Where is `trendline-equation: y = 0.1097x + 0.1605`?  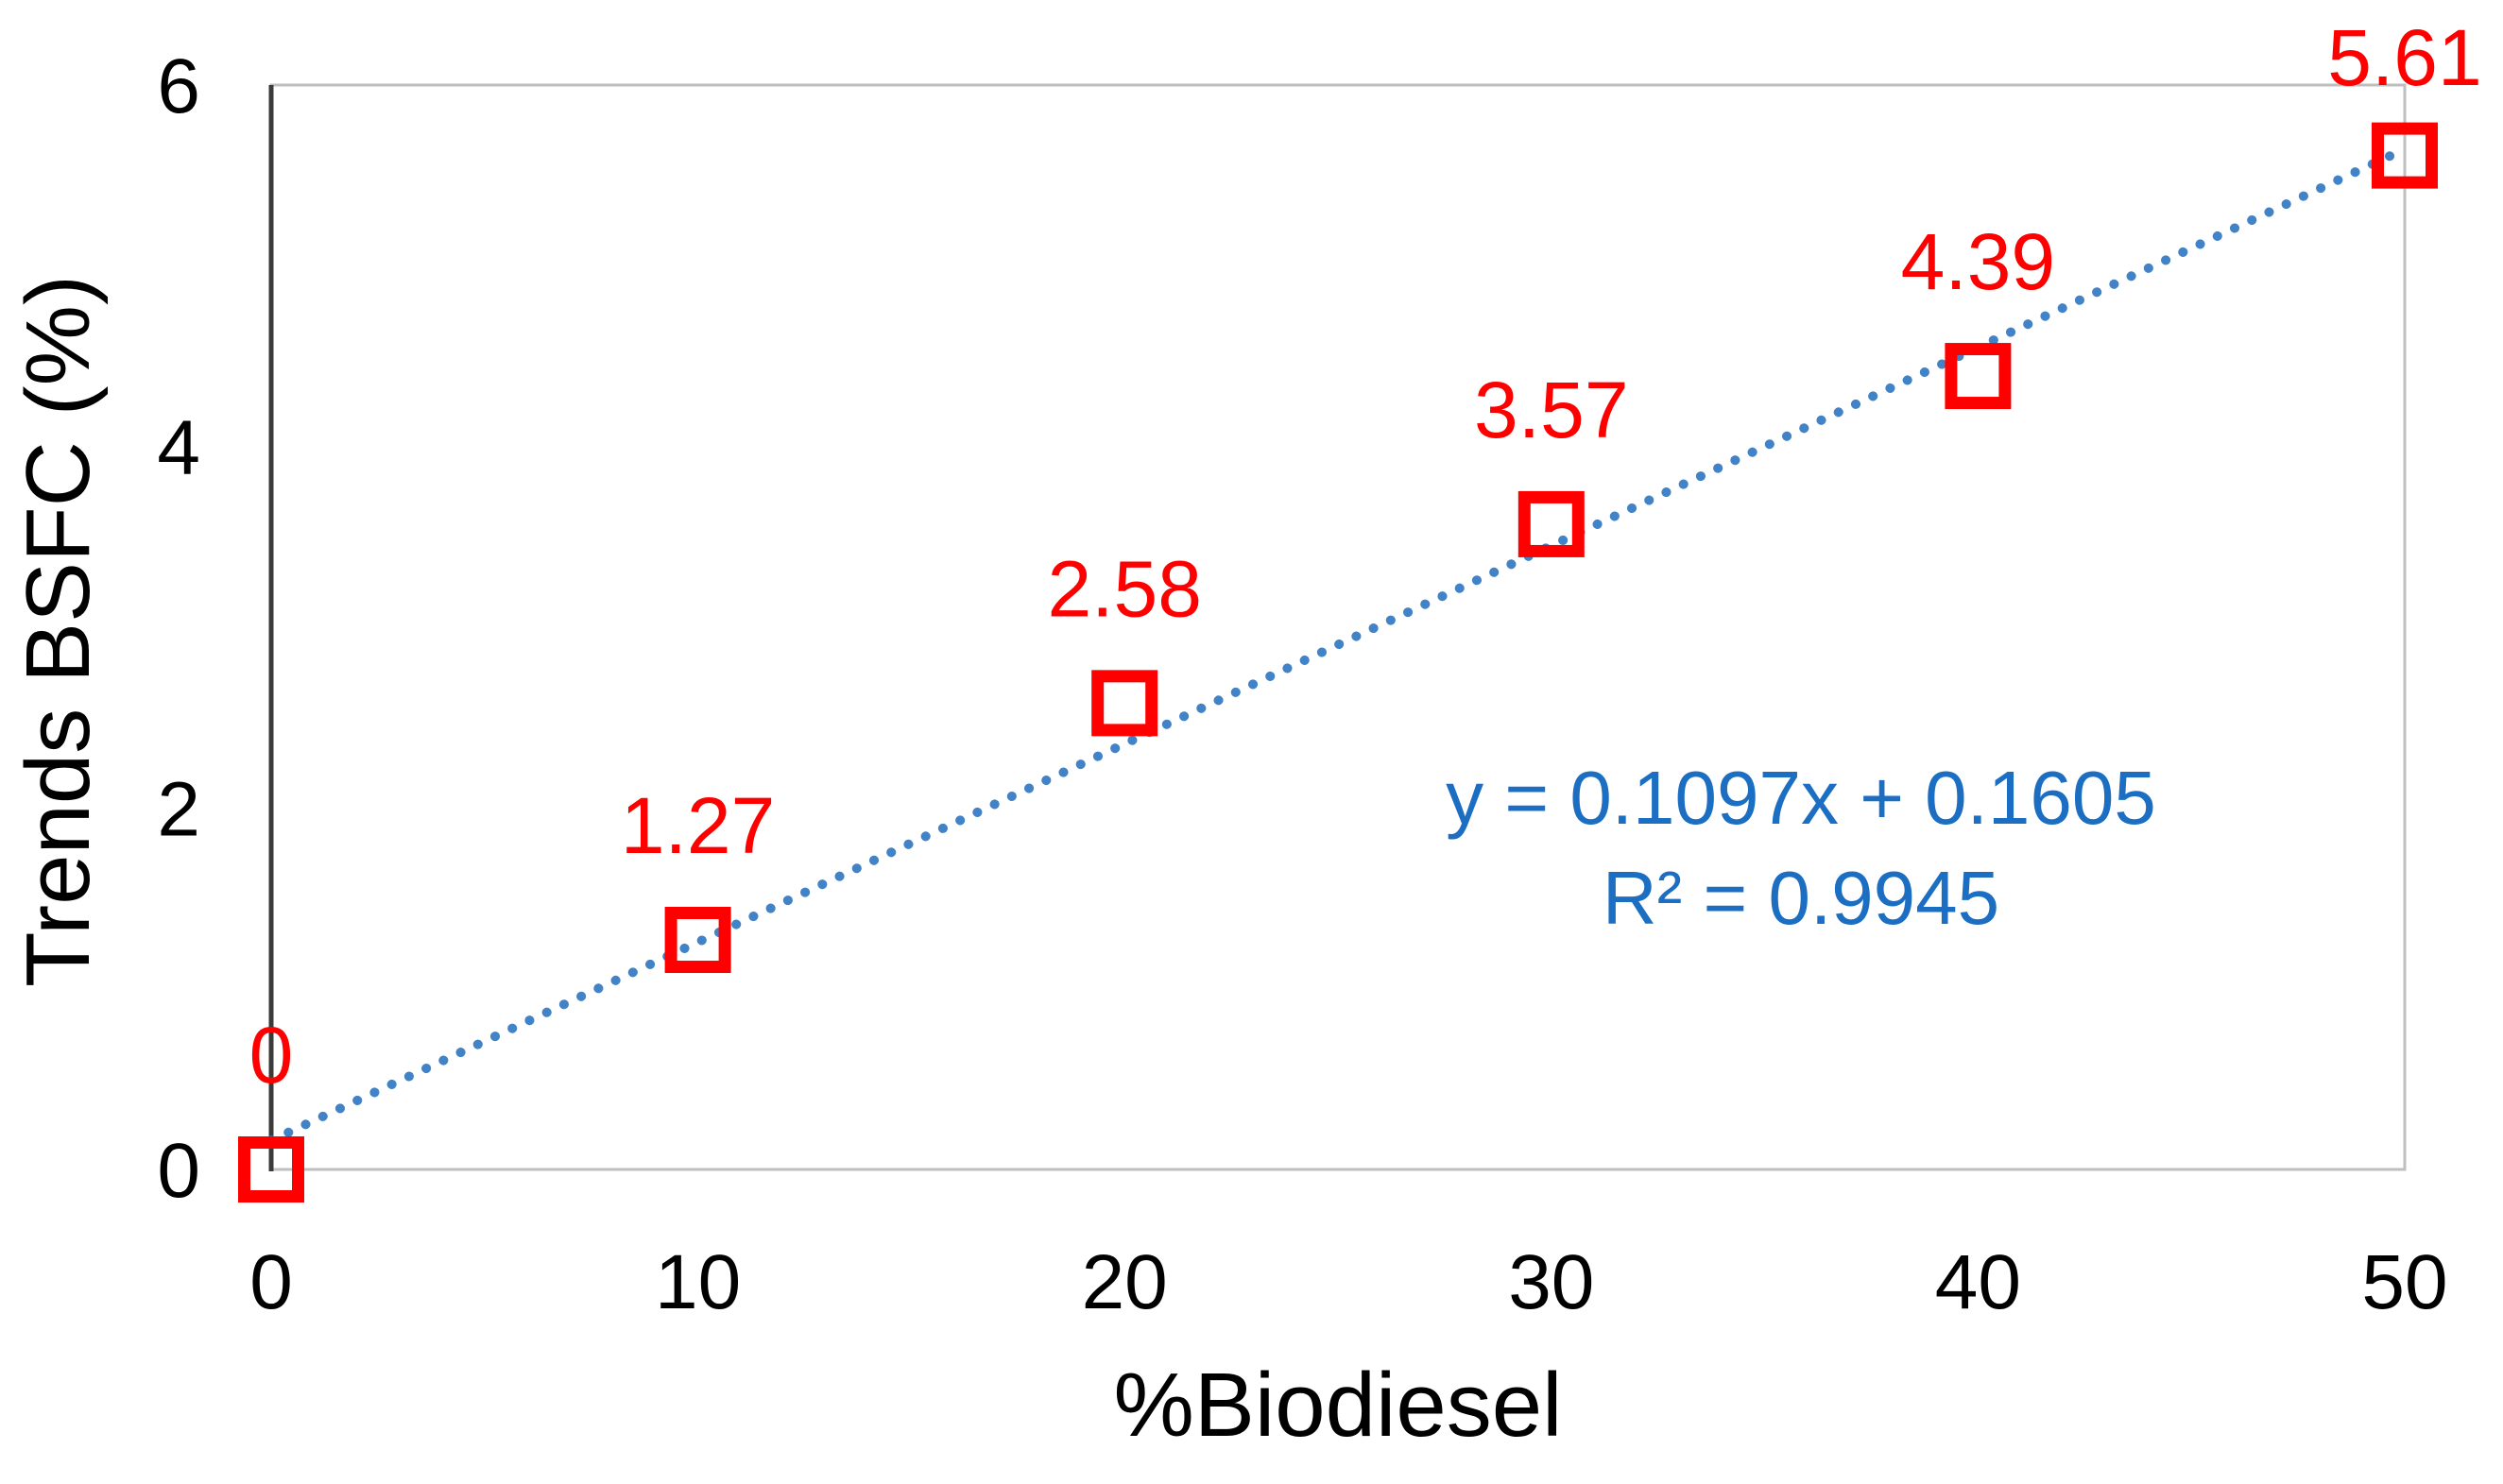
trendline-equation: y = 0.1097x + 0.1605 is located at coordinates (1801, 798).